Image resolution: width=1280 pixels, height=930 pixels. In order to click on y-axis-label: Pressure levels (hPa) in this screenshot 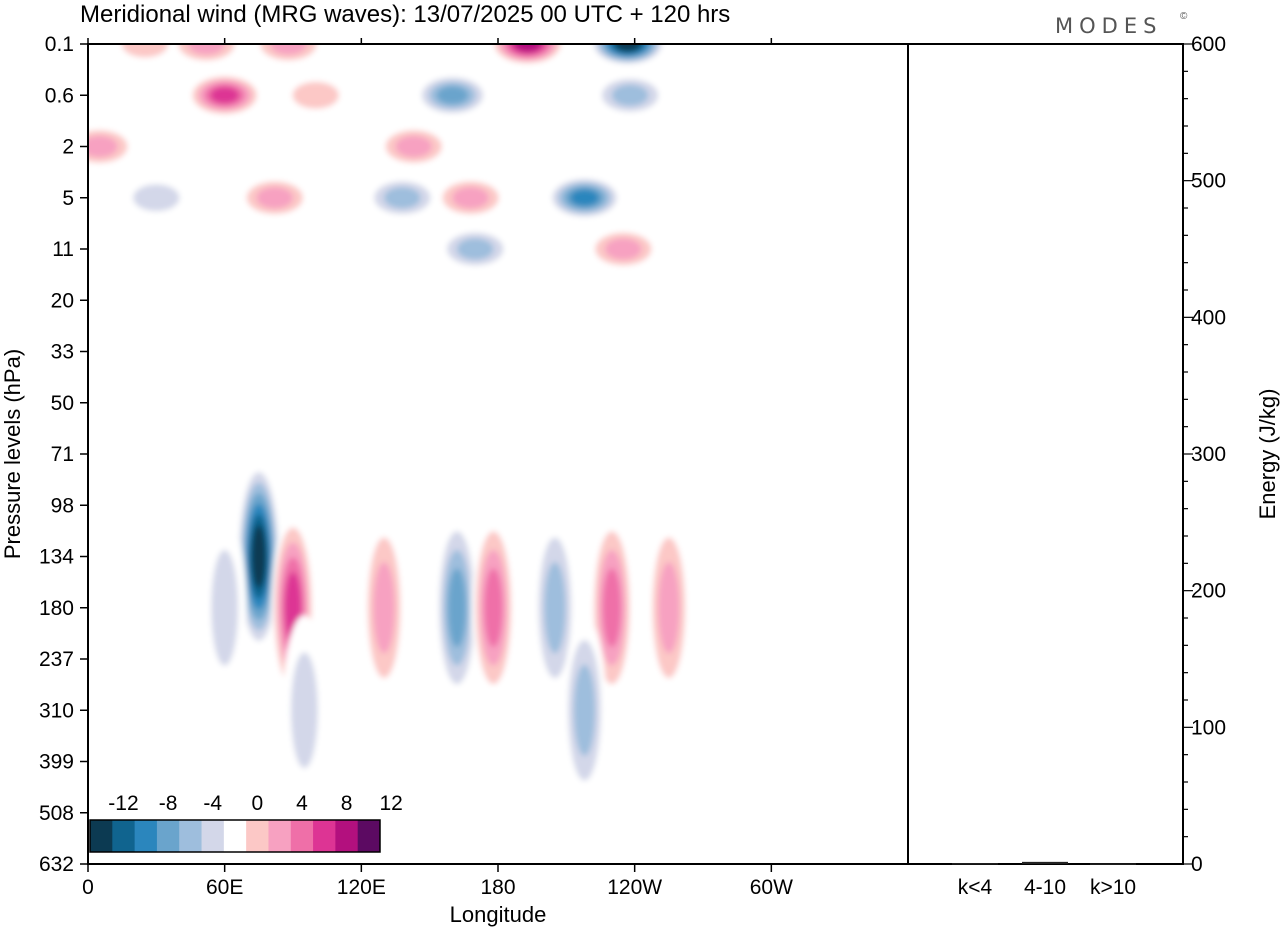, I will do `click(12, 454)`.